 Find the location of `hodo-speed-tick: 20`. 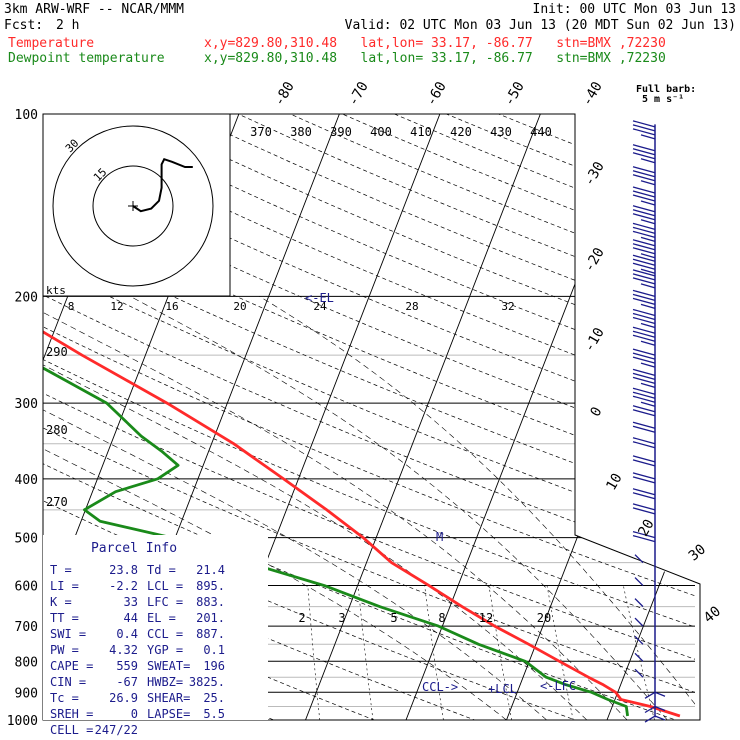

hodo-speed-tick: 20 is located at coordinates (239, 306).